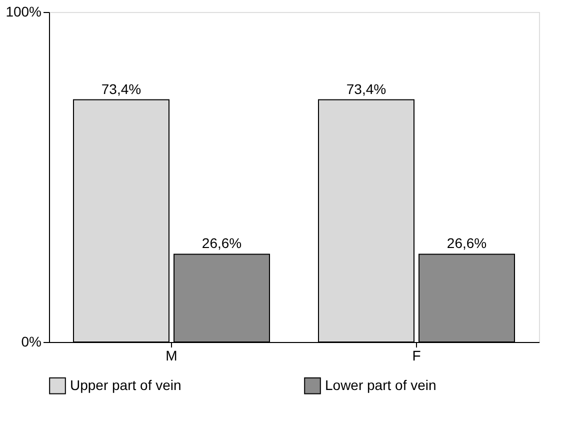  What do you see at coordinates (416, 356) in the screenshot?
I see `x-tick-label: F` at bounding box center [416, 356].